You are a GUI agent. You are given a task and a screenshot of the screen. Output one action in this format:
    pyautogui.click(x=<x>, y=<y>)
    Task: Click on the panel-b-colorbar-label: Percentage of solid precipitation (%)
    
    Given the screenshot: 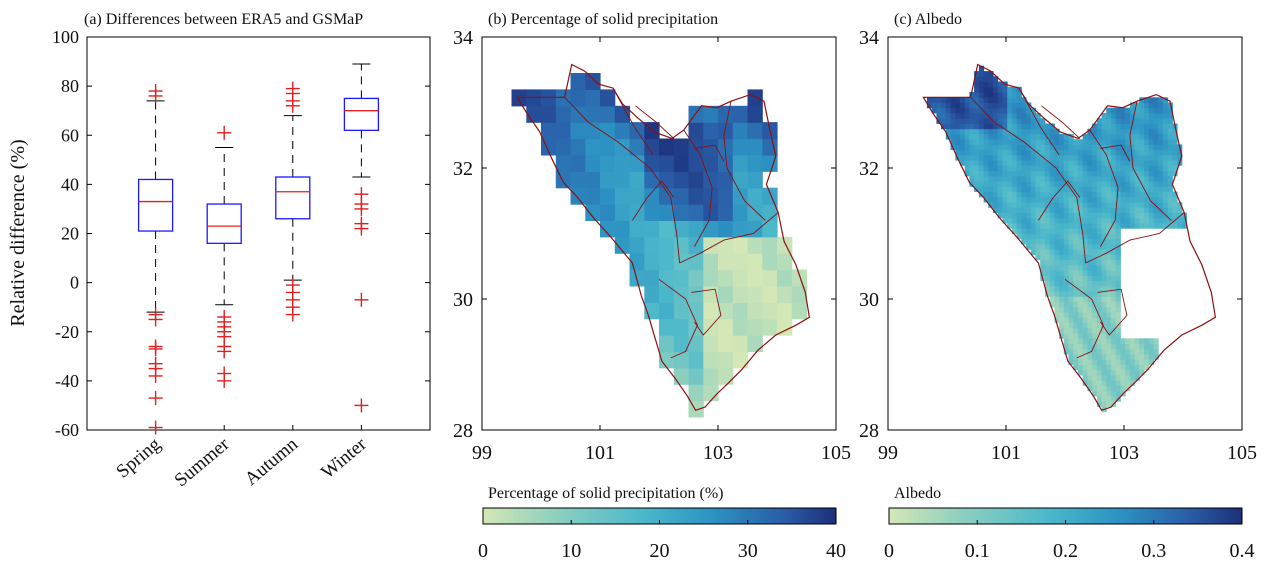 What is the action you would take?
    pyautogui.click(x=605, y=493)
    